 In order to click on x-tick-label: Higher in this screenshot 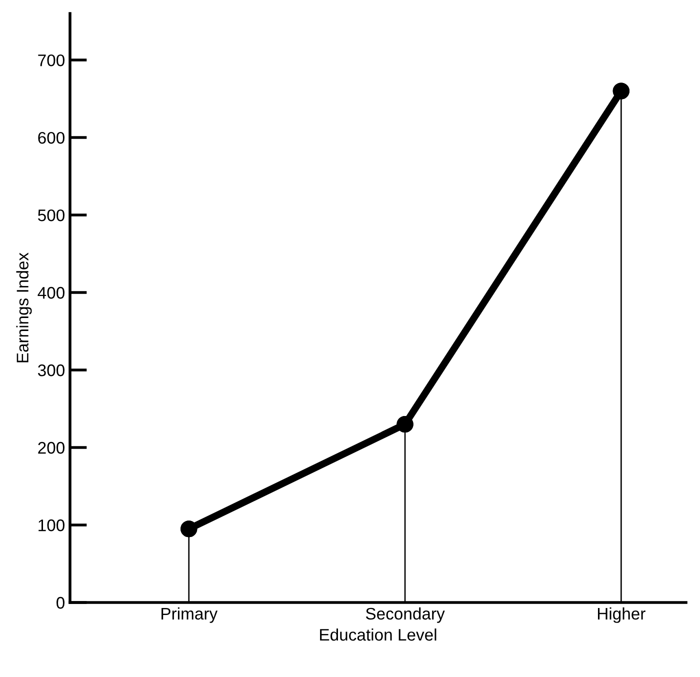, I will do `click(622, 615)`.